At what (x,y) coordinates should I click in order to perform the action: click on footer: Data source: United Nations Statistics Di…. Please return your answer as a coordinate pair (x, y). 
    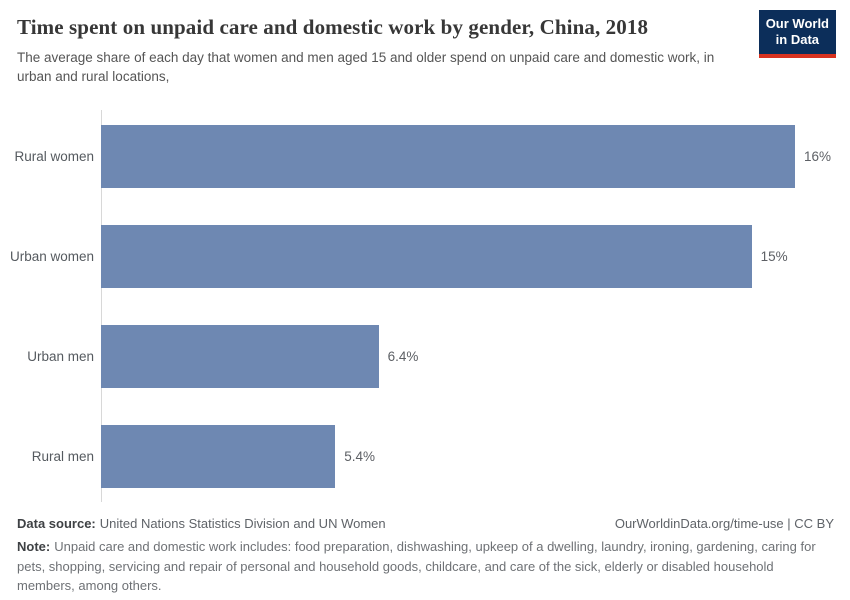
    Looking at the image, I should click on (425, 556).